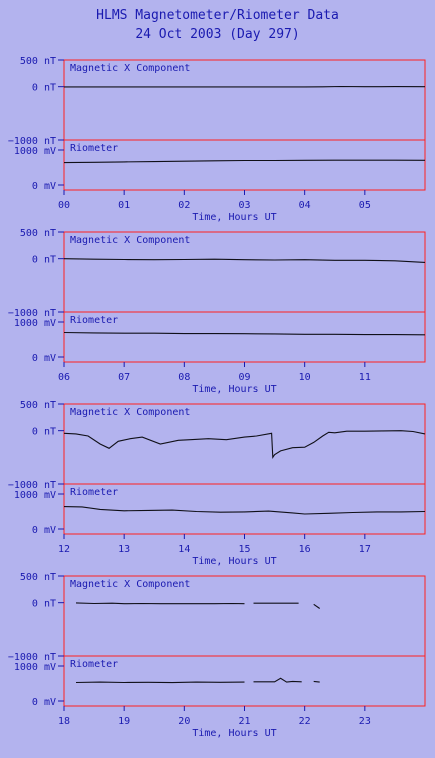 The height and width of the screenshot is (758, 435). Describe the element at coordinates (184, 205) in the screenshot. I see `x-tick-label: 02` at that location.